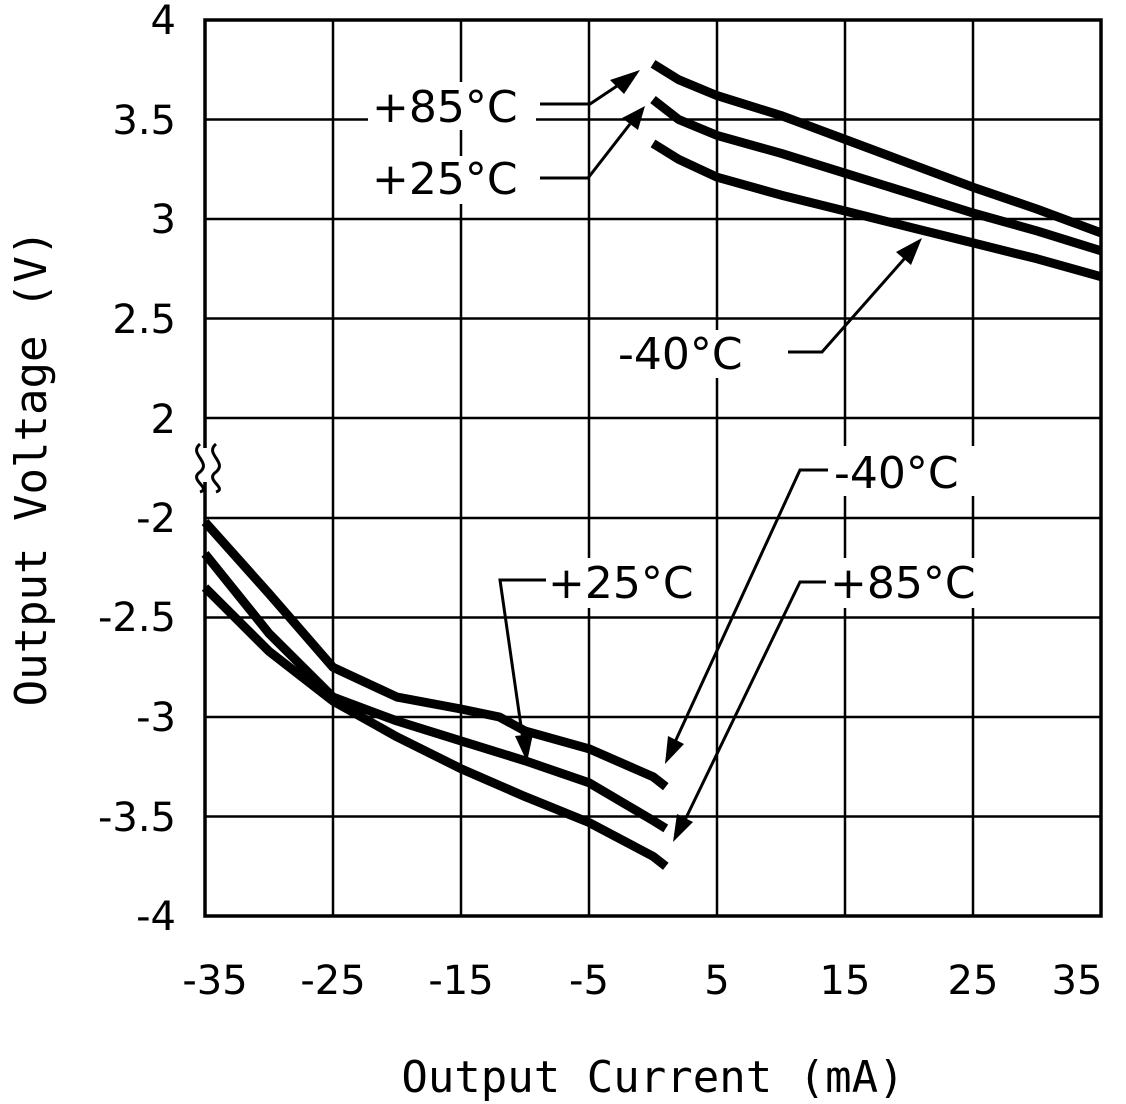 The width and height of the screenshot is (1126, 1104). I want to click on x-tick-label: 35, so click(1077, 981).